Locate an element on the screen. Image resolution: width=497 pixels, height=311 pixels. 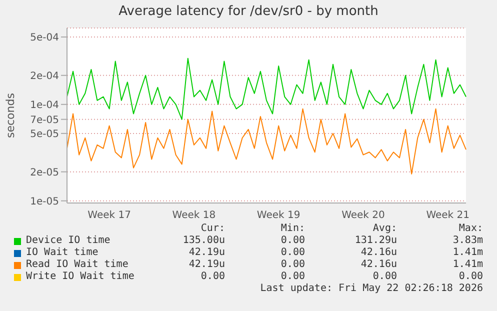
legend-label: Device IO time is located at coordinates (68, 240).